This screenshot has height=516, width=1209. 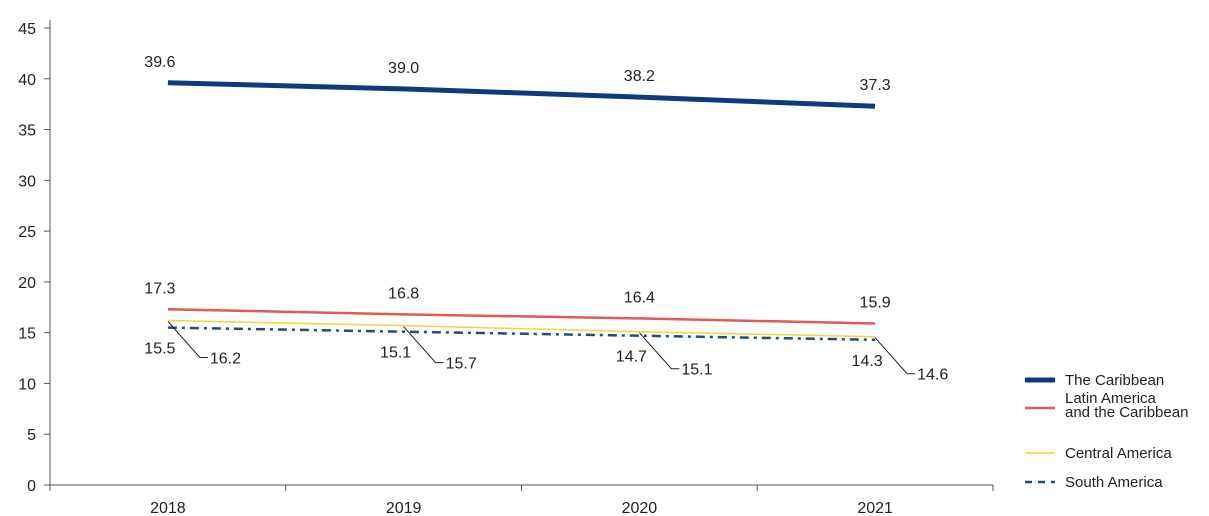 I want to click on legend-label: South America, so click(x=1114, y=482).